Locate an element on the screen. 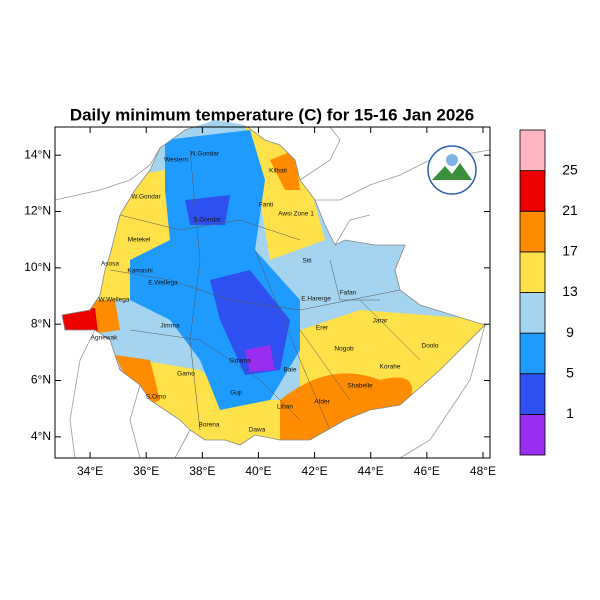 The height and width of the screenshot is (600, 600). region-label: S.Omo is located at coordinates (156, 397).